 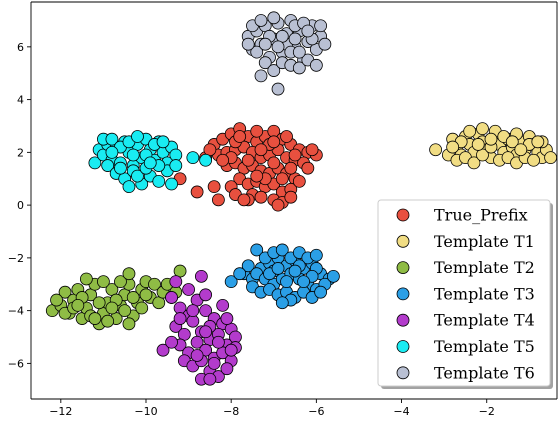 What do you see at coordinates (484, 293) in the screenshot?
I see `legend-label-template-t3: Template T3` at bounding box center [484, 293].